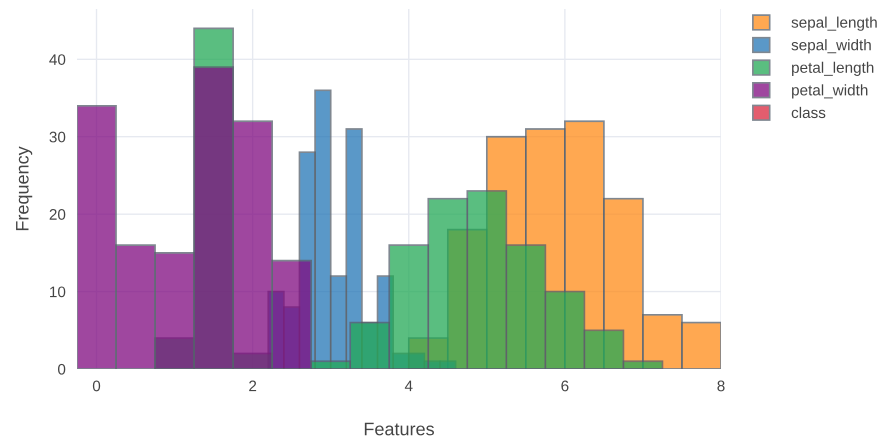  What do you see at coordinates (62, 369) in the screenshot?
I see `y-tick-label: 0` at bounding box center [62, 369].